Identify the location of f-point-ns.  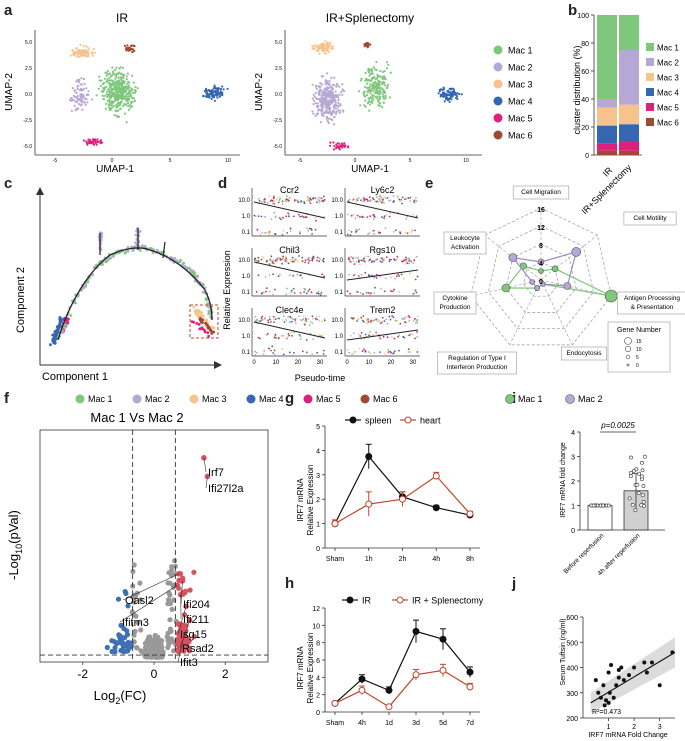
(140, 583).